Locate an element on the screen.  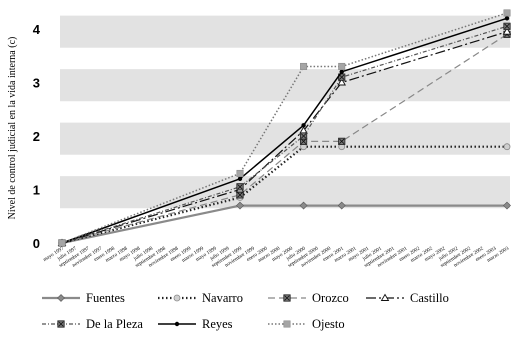
series-line is located at coordinates (284, 224).